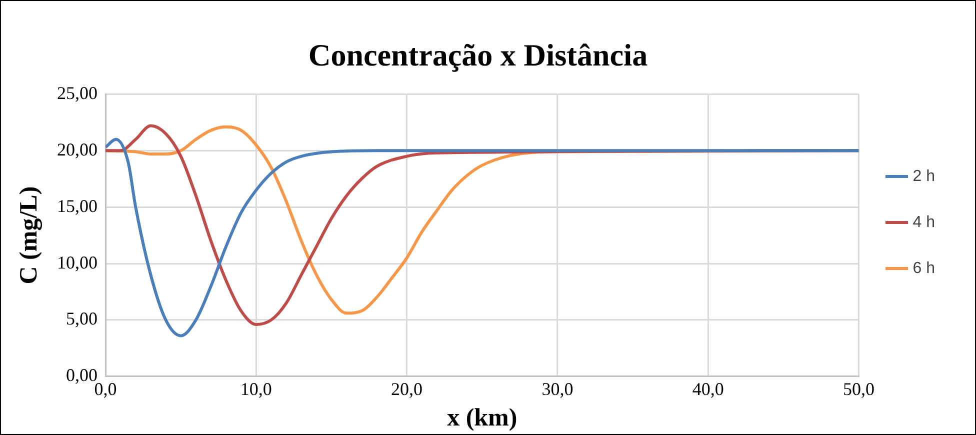 Image resolution: width=976 pixels, height=435 pixels. What do you see at coordinates (924, 176) in the screenshot?
I see `legend-label: 2 h` at bounding box center [924, 176].